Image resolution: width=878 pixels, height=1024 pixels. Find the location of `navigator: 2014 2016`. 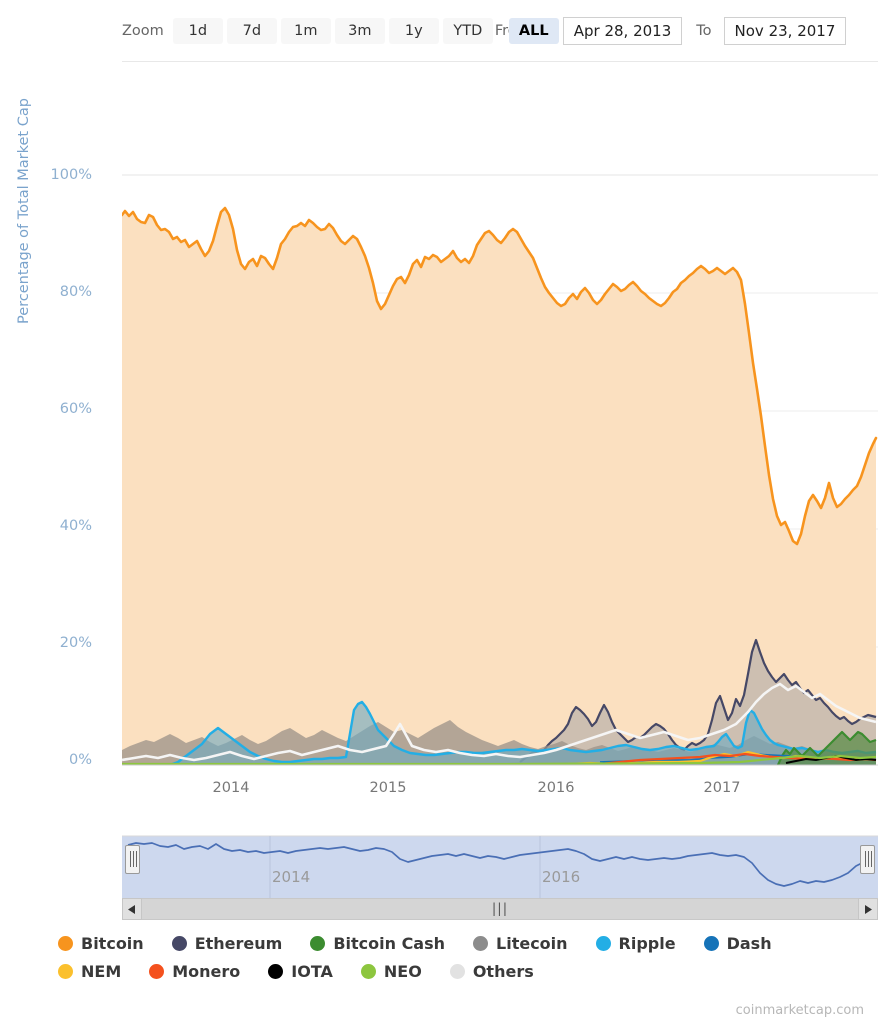

navigator: 2014 2016 is located at coordinates (439, 868).